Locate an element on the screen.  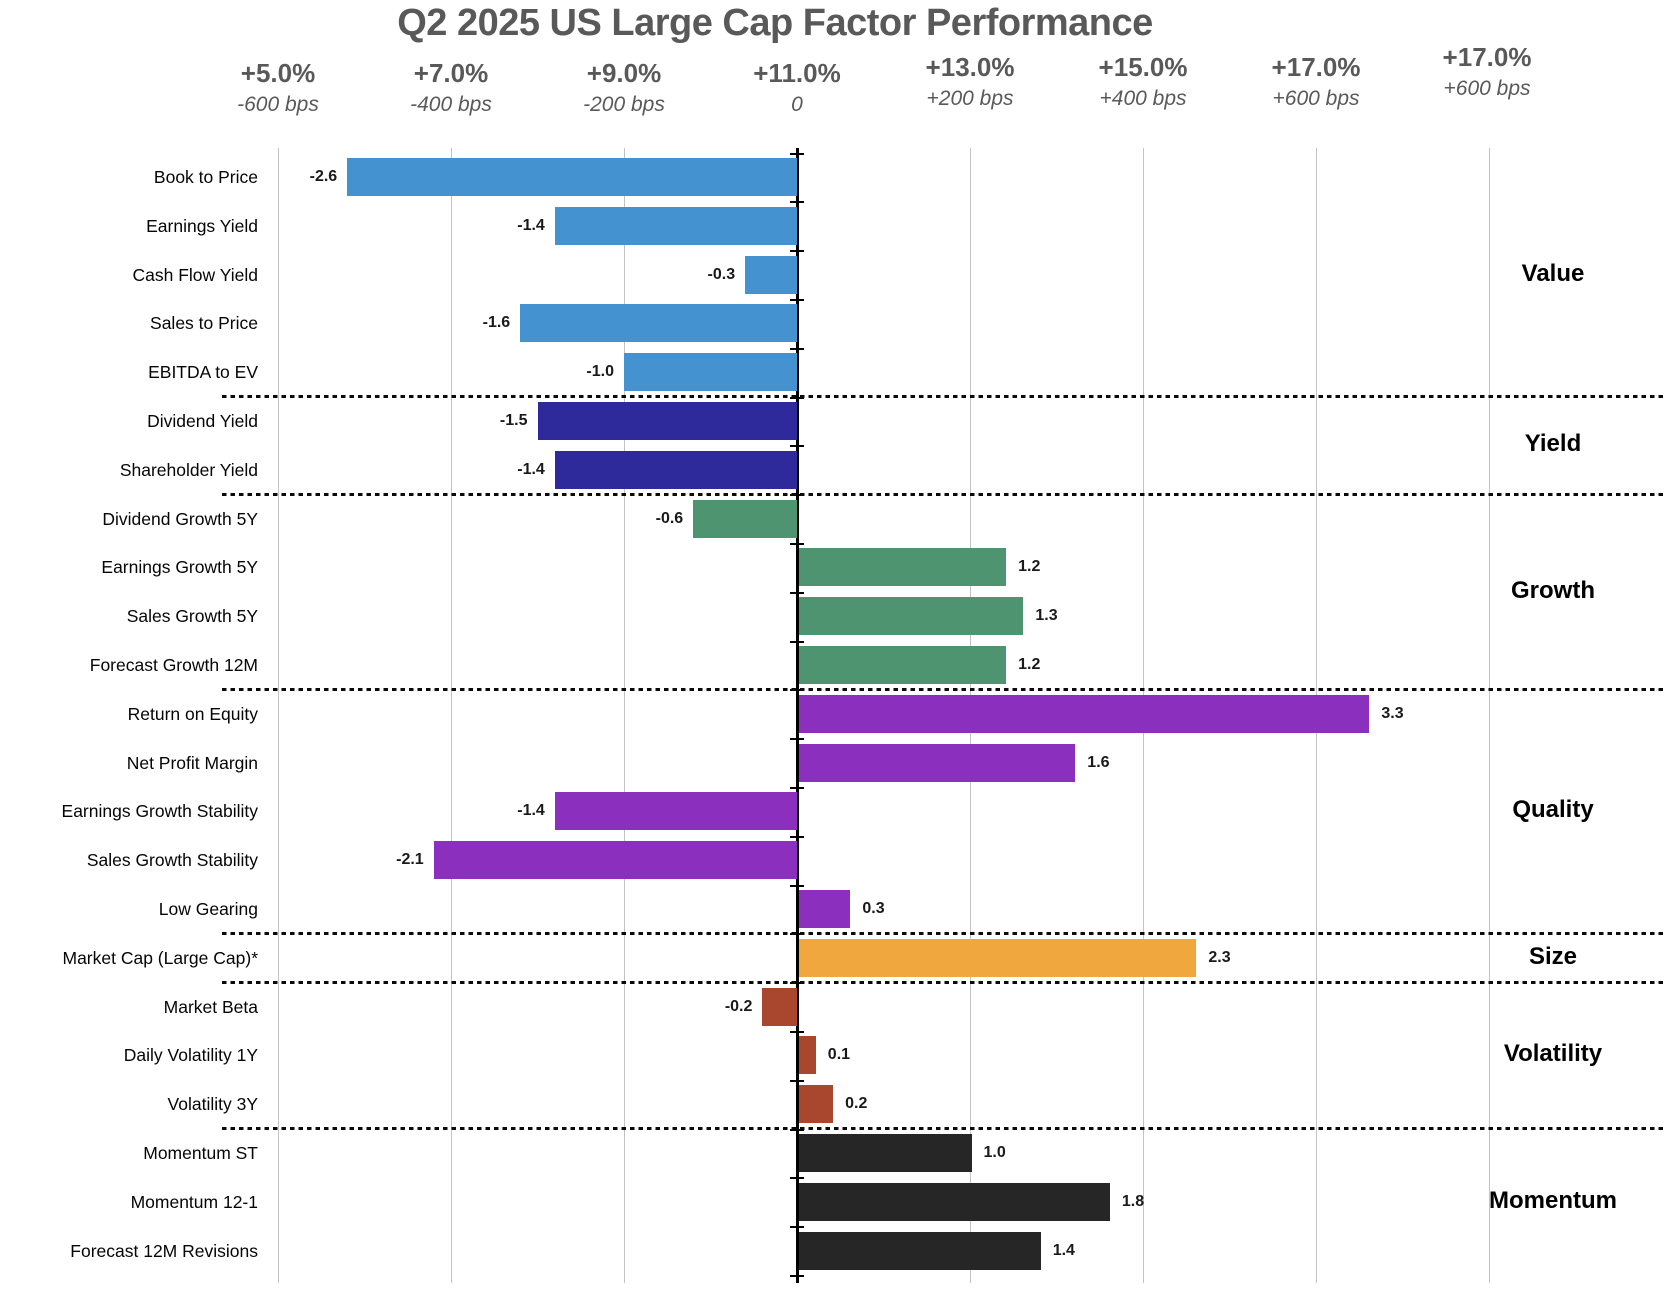
axis-return-label: +15.0% is located at coordinates (1143, 67).